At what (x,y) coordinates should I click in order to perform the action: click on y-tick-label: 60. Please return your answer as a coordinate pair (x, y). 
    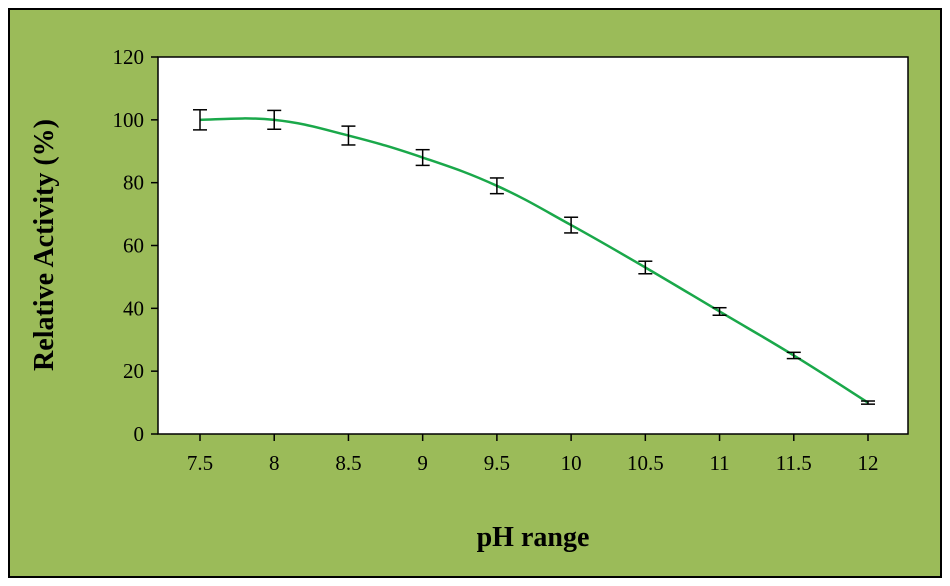
    Looking at the image, I should click on (133, 246).